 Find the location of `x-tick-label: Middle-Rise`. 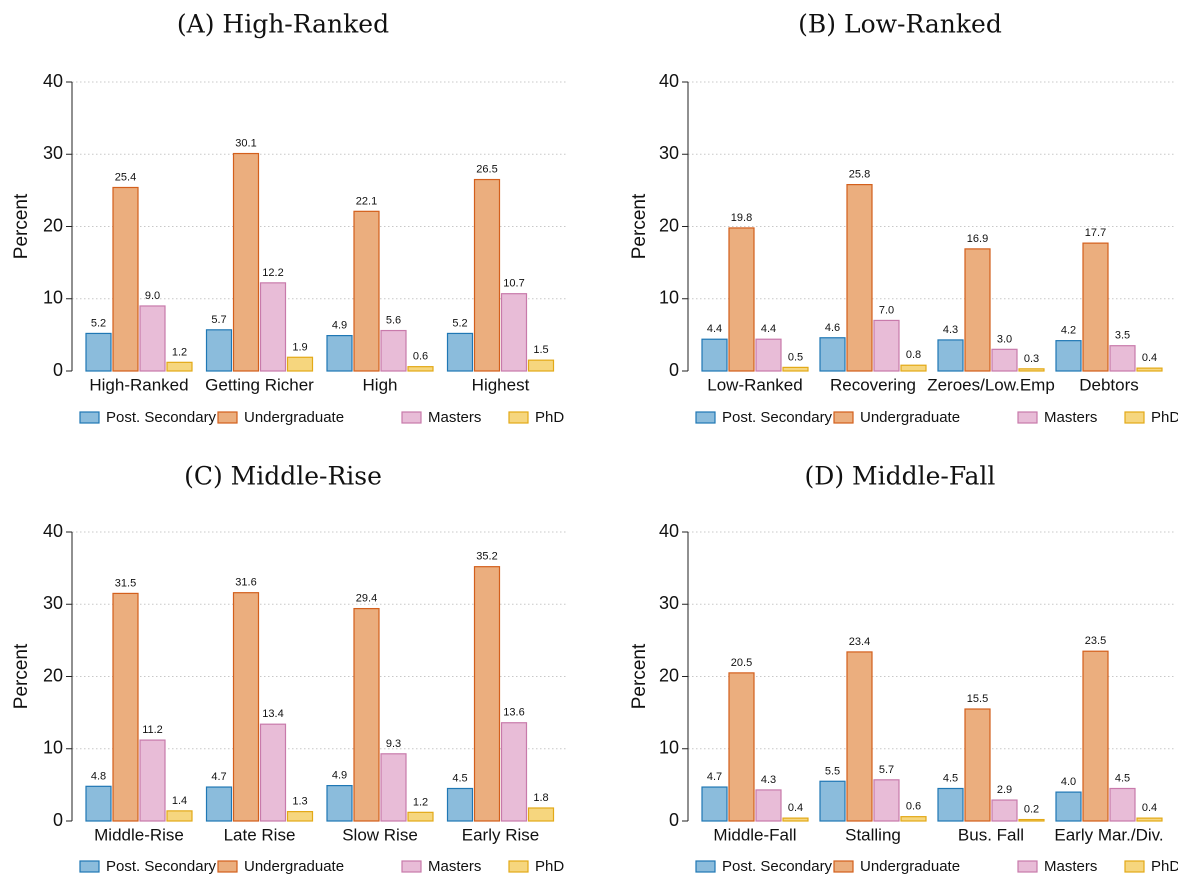

x-tick-label: Middle-Rise is located at coordinates (139, 834).